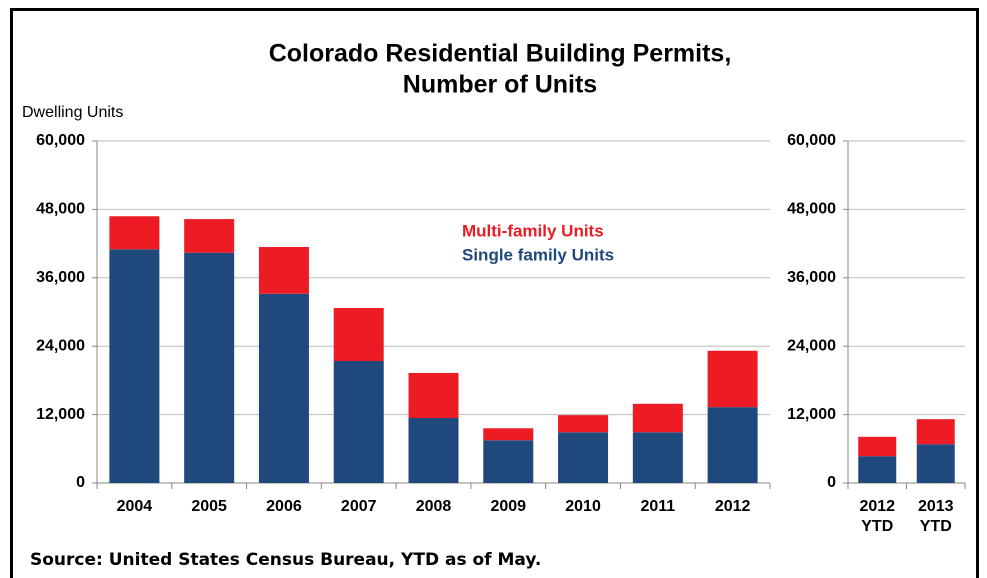  Describe the element at coordinates (135, 506) in the screenshot. I see `x-tick-label: 2004` at that location.